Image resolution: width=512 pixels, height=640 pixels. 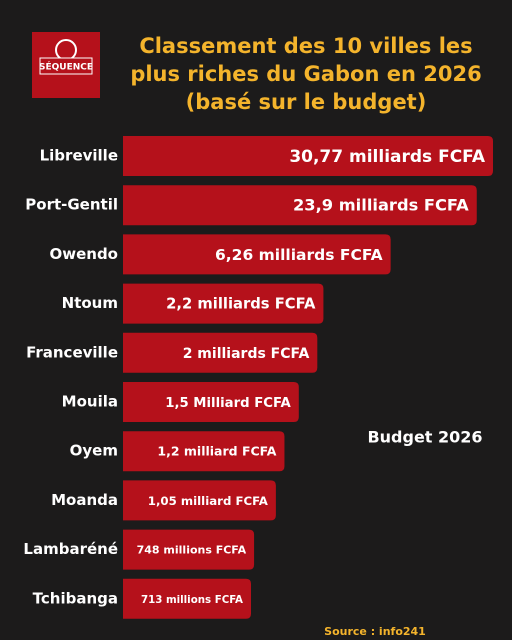 What do you see at coordinates (94, 451) in the screenshot?
I see `category-label: Oyem` at bounding box center [94, 451].